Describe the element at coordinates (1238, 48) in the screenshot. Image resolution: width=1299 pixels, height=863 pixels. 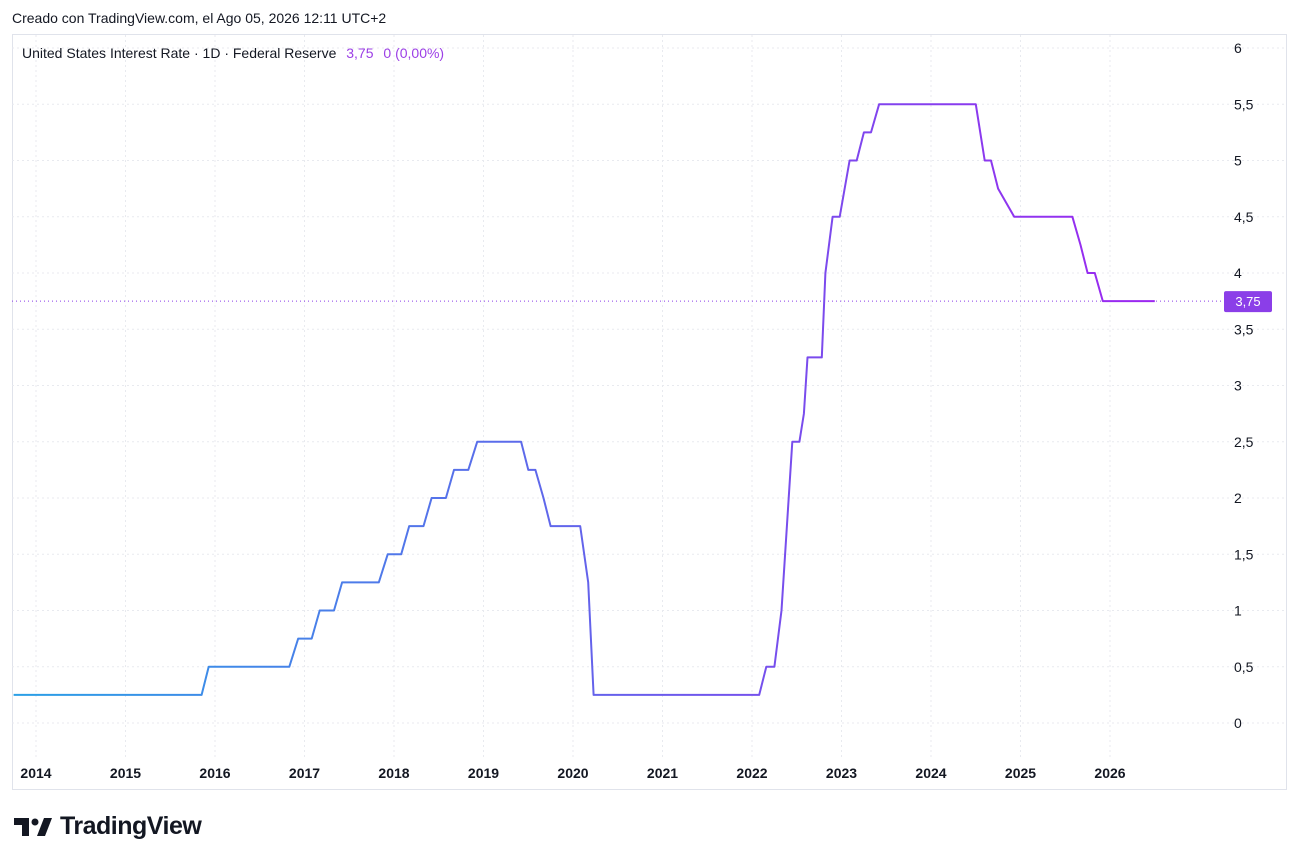
I see `y-tick-label: 6` at that location.